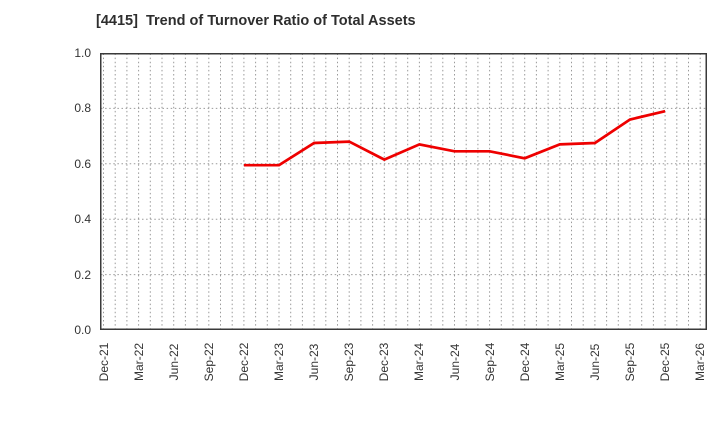  What do you see at coordinates (559, 362) in the screenshot?
I see `x-axis-tick-label: Mar-25` at bounding box center [559, 362].